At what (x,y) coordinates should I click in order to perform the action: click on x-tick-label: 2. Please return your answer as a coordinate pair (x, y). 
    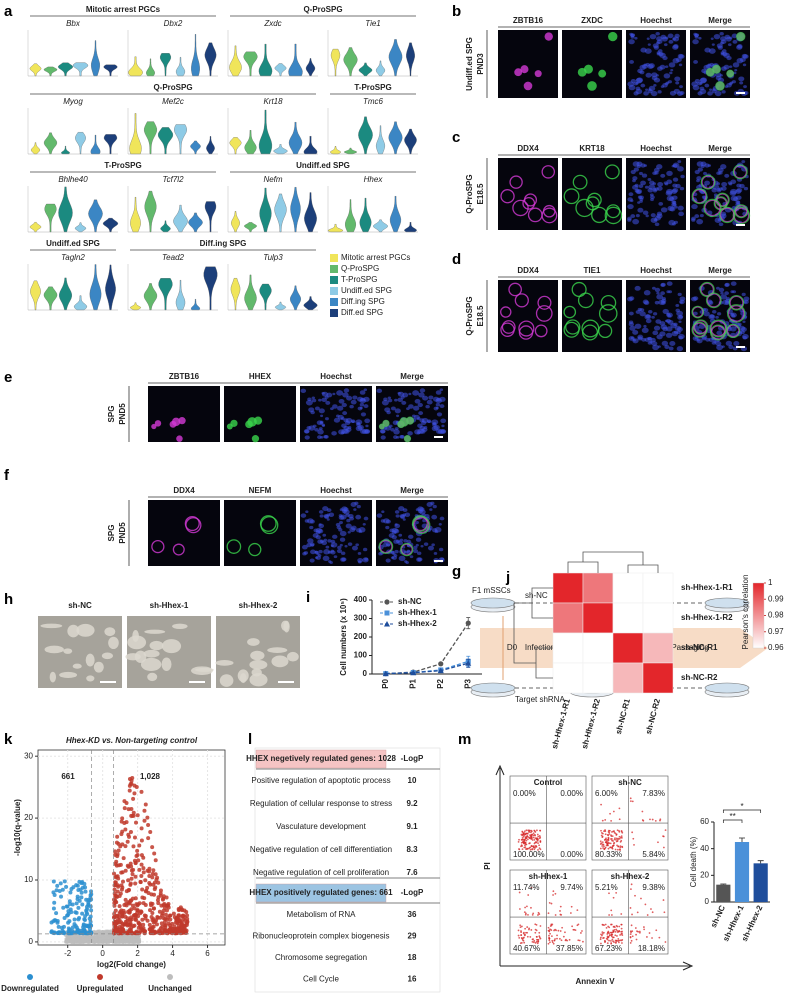
    Looking at the image, I should click on (137, 953).